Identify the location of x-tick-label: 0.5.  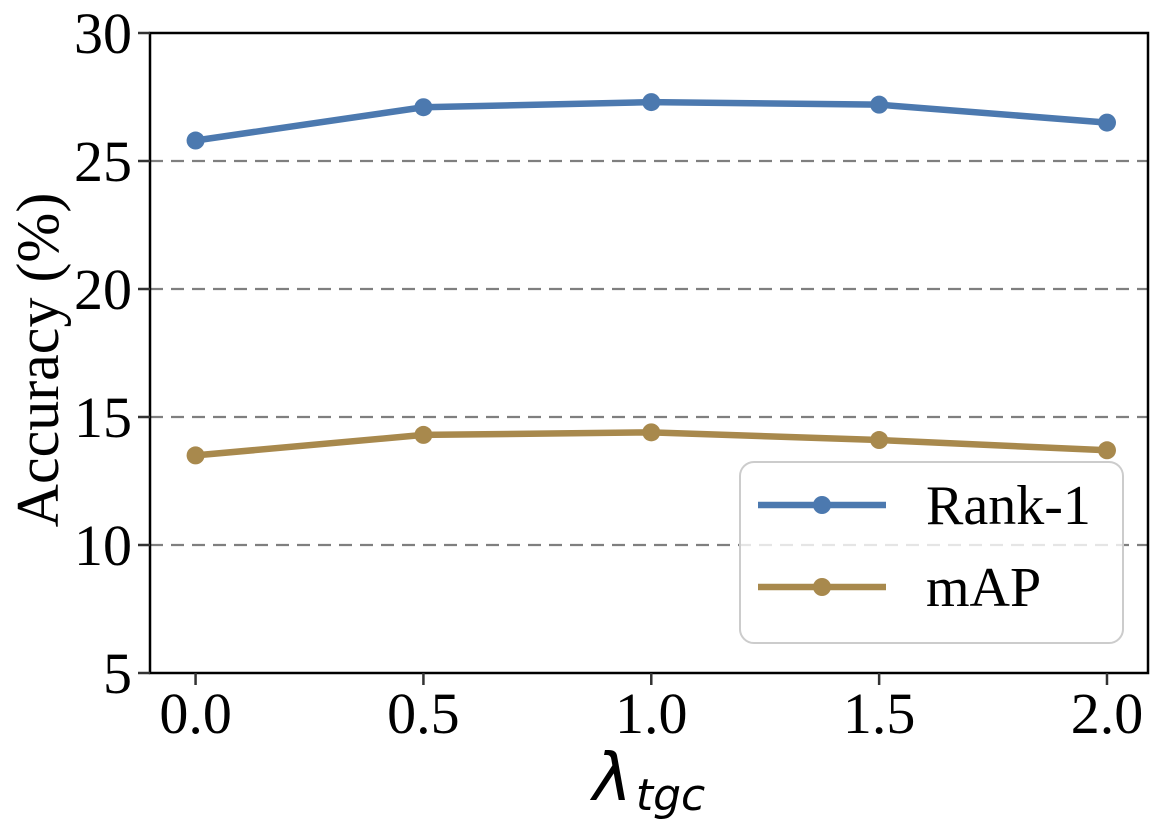
(423, 713).